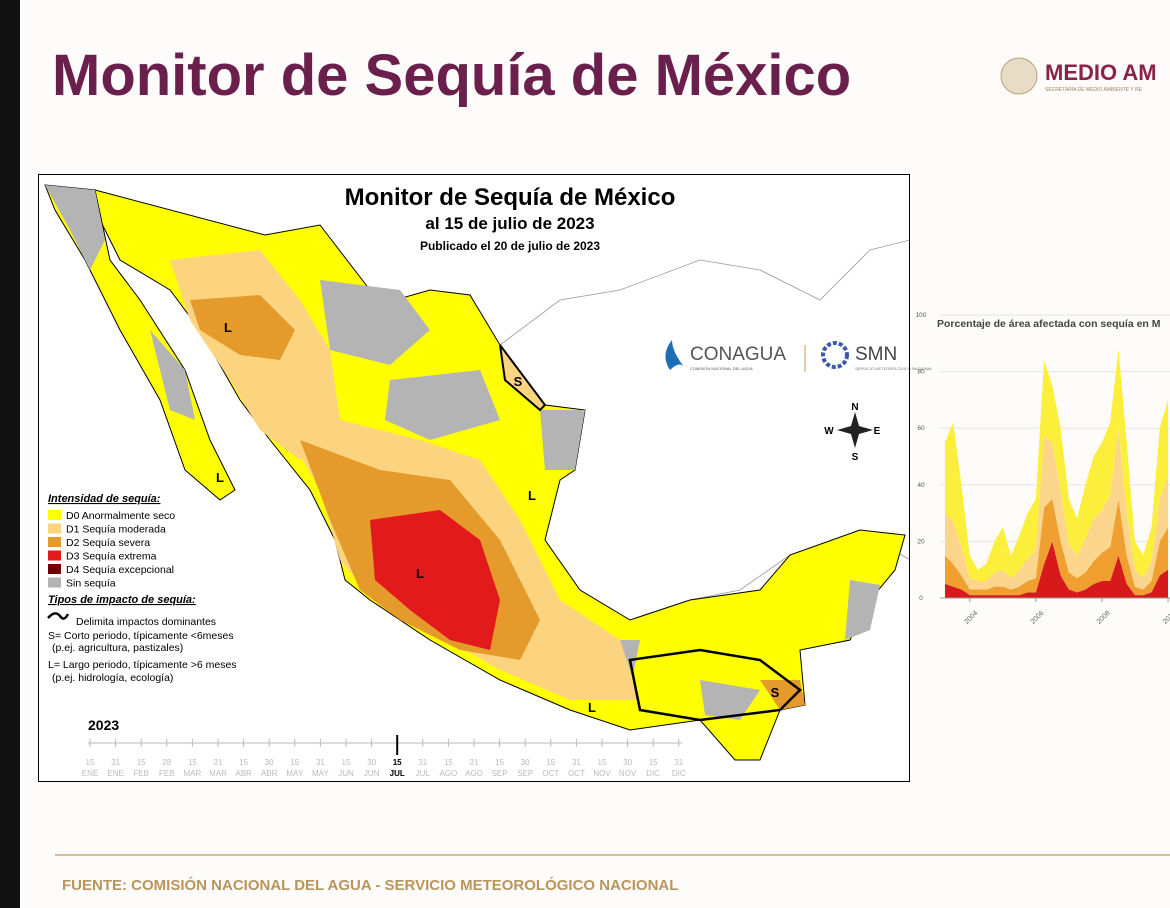 This screenshot has width=1170, height=908. What do you see at coordinates (146, 622) in the screenshot?
I see `impact-text: Delimita impactos dominantes` at bounding box center [146, 622].